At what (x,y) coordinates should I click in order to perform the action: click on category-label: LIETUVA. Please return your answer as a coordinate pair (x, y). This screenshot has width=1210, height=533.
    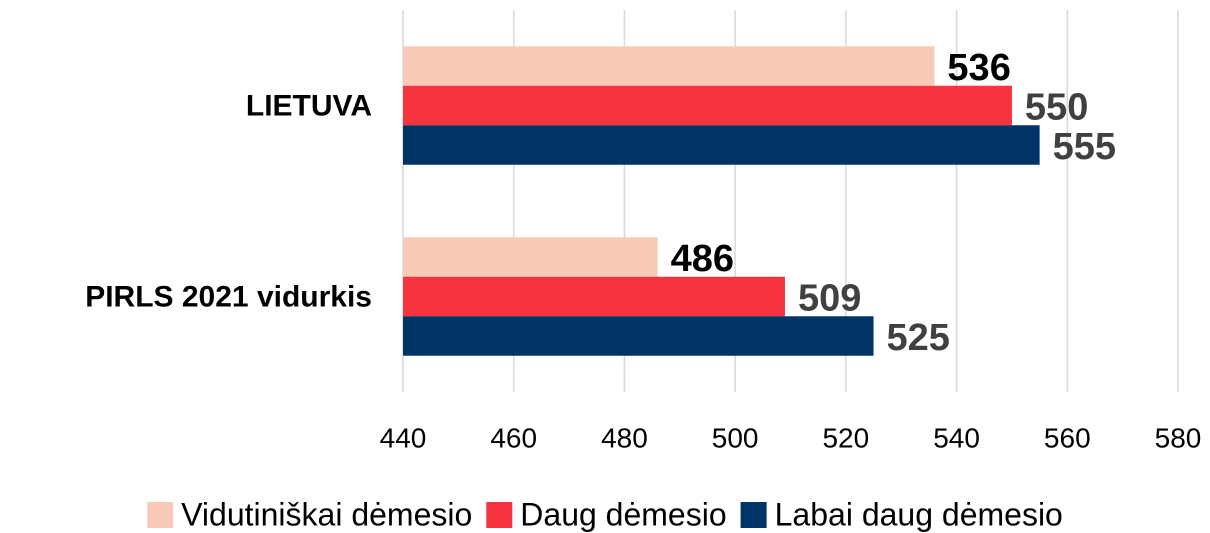
    Looking at the image, I should click on (309, 105).